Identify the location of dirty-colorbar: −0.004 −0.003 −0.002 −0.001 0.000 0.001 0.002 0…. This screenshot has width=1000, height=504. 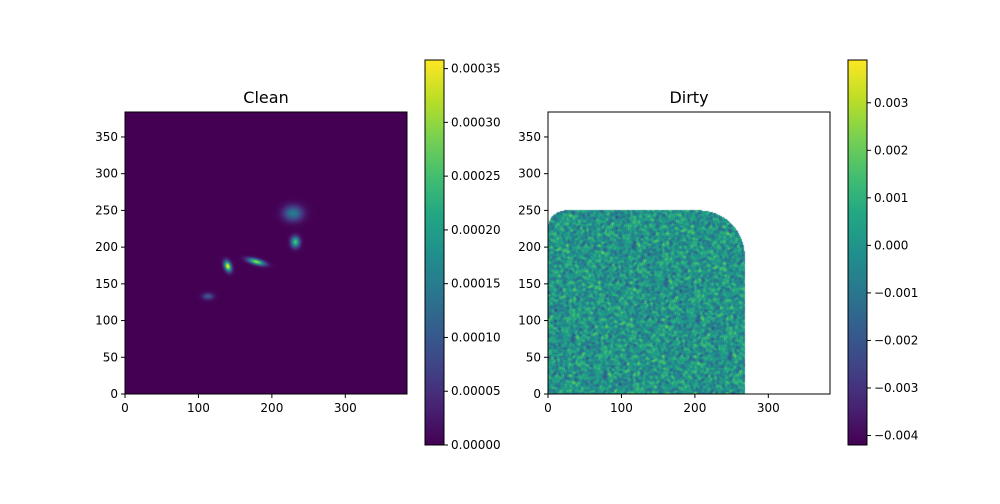
(882, 252).